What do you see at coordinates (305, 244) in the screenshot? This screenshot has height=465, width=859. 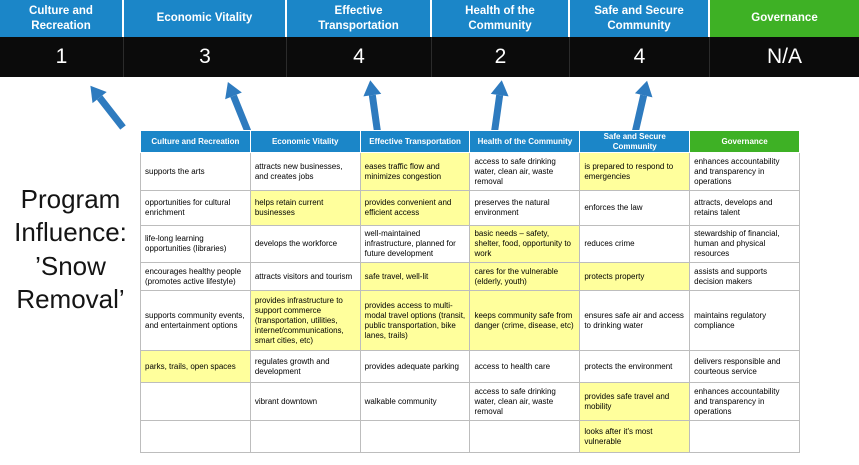 I see `matrix-cell: develops the workforce` at bounding box center [305, 244].